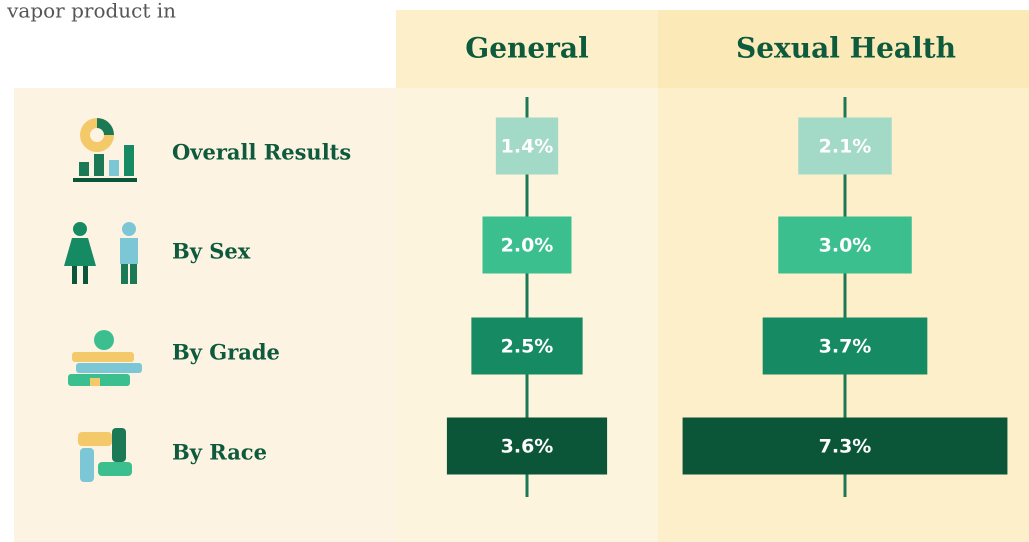 This screenshot has width=1029, height=542. I want to click on column-header: Sexual Health, so click(846, 48).